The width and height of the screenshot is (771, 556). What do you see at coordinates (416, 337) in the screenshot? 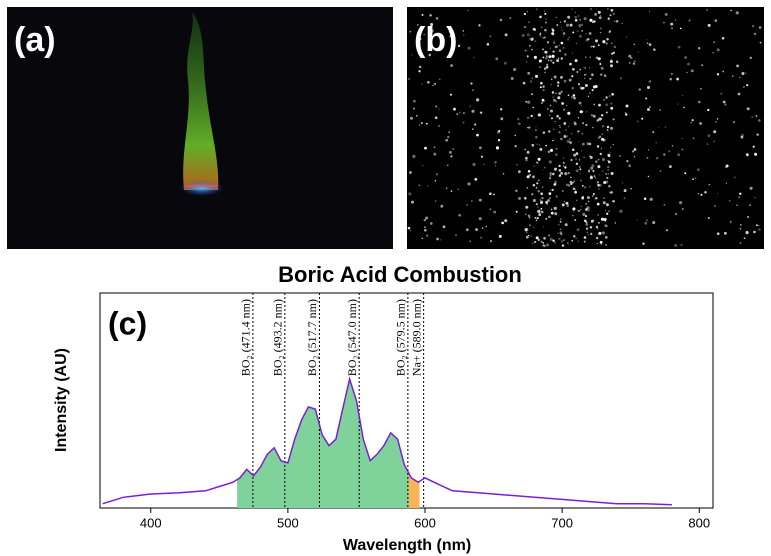
I see `annotation-label: Na+ (589.0 nm)` at bounding box center [416, 337].